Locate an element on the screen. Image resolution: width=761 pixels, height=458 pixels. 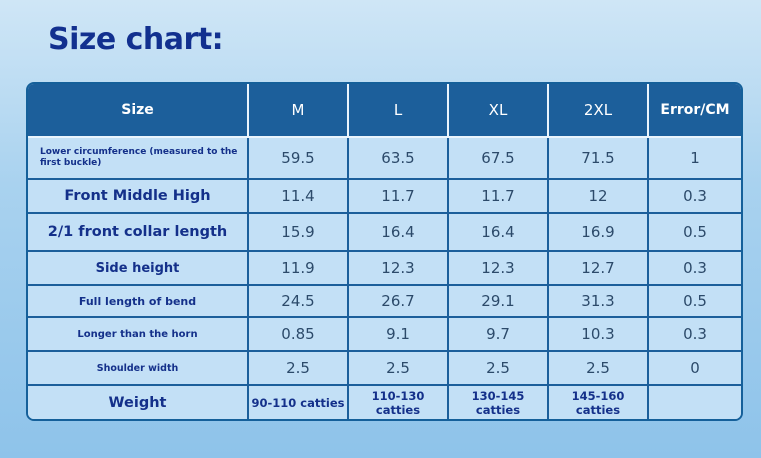
table-cell: 1 is located at coordinates (694, 158).